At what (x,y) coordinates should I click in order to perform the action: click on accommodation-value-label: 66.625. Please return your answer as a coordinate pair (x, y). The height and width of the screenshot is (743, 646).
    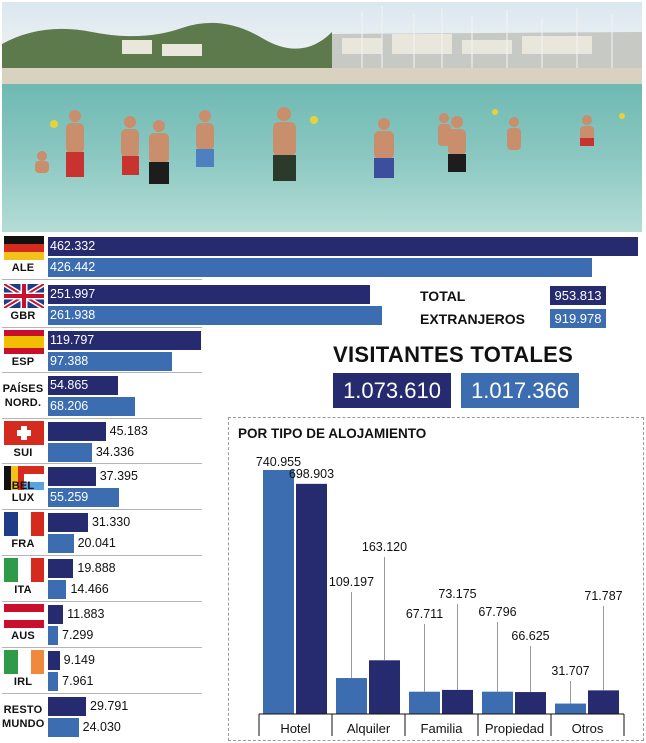
    Looking at the image, I should click on (530, 636).